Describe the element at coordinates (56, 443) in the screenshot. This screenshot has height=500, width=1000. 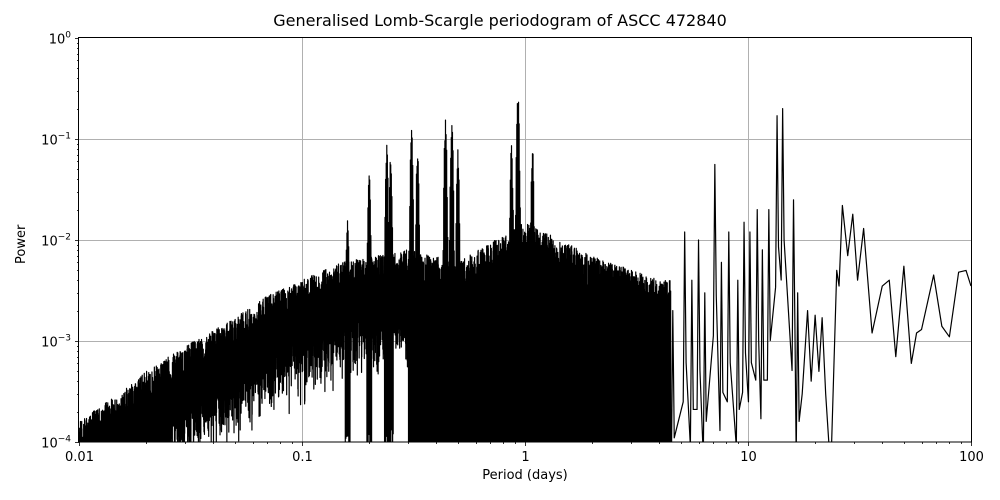
I see `y-tick-label: 10⁻⁴` at that location.